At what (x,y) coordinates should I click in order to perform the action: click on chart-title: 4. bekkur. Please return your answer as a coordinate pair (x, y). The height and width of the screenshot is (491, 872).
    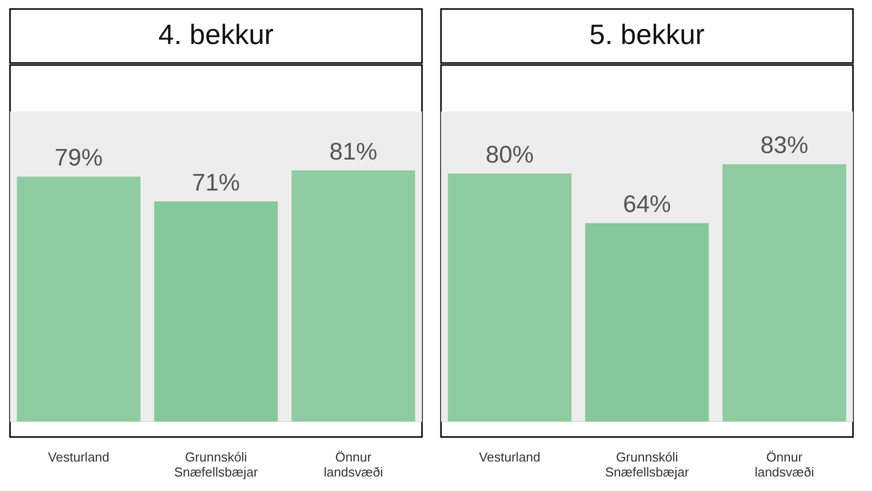
    Looking at the image, I should click on (216, 34).